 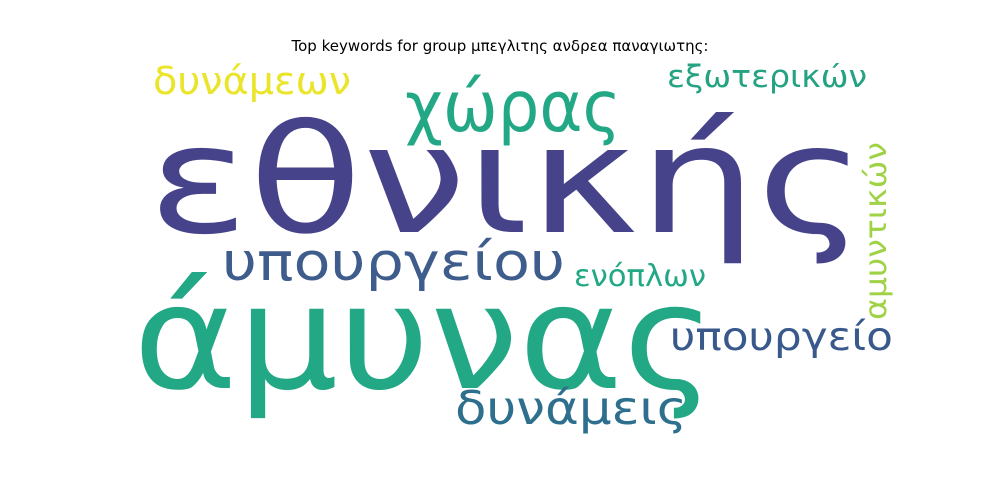 What do you see at coordinates (513, 107) in the screenshot?
I see `word-choras: χώρας` at bounding box center [513, 107].